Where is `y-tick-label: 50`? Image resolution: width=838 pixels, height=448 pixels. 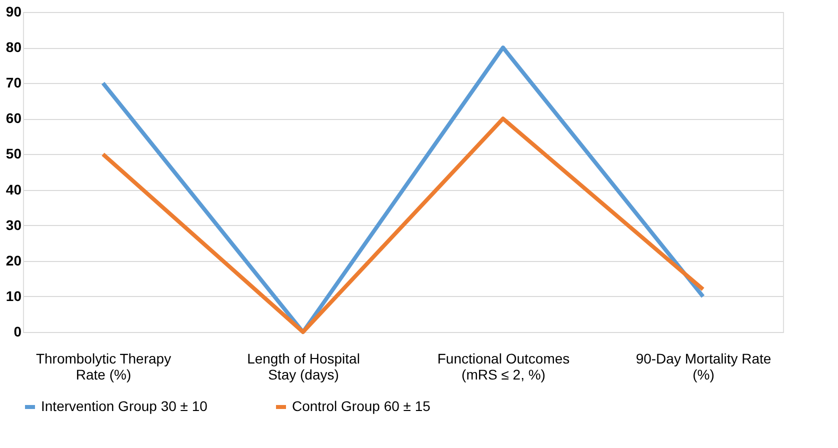
y-tick-label: 50 is located at coordinates (14, 154).